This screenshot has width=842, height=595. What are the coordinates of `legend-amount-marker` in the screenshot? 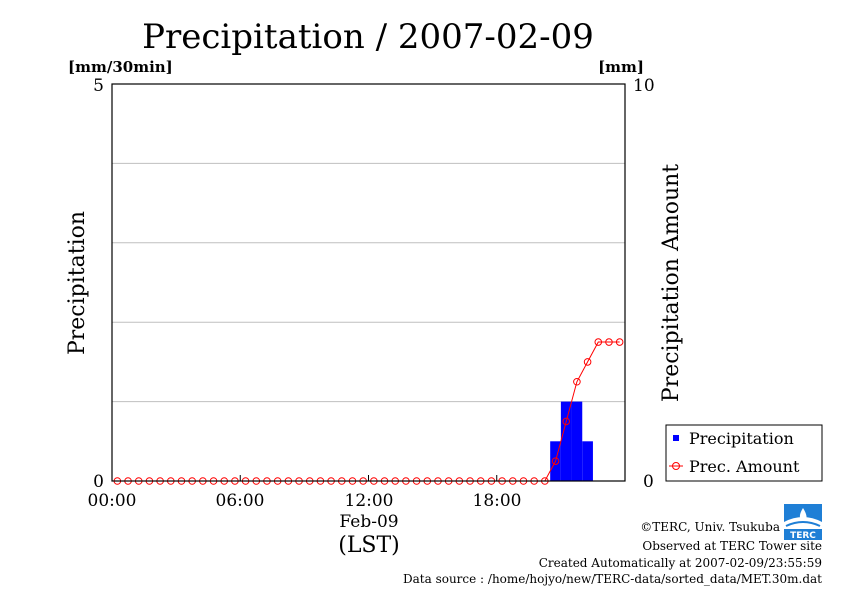 It's located at (676, 466).